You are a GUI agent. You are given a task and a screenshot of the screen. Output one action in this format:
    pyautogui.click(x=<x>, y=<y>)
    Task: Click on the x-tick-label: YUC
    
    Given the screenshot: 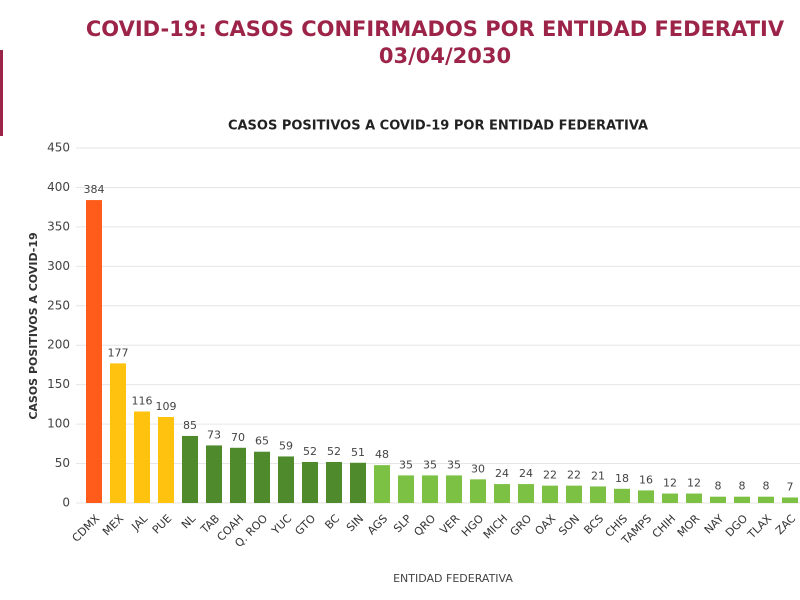 What is the action you would take?
    pyautogui.click(x=281, y=525)
    